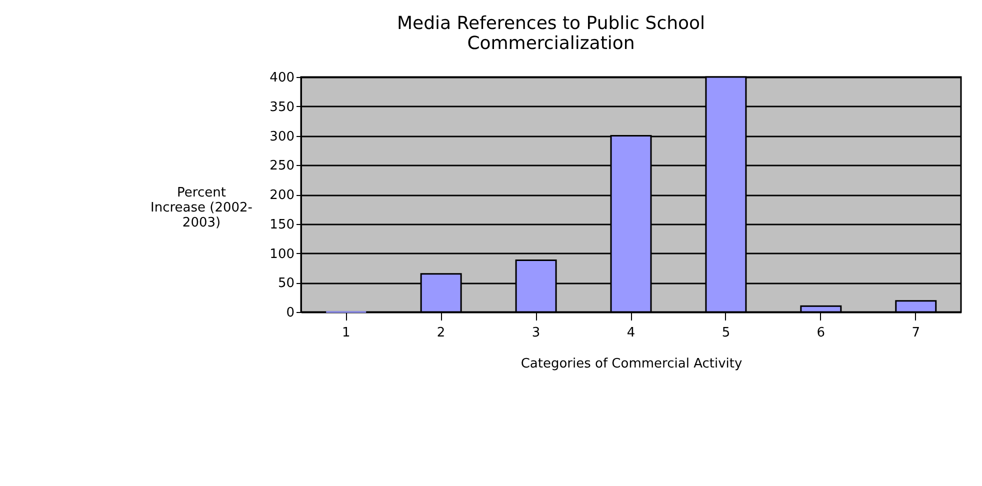 This screenshot has width=982, height=486. What do you see at coordinates (346, 333) in the screenshot?
I see `x-tick-label: 1` at bounding box center [346, 333].